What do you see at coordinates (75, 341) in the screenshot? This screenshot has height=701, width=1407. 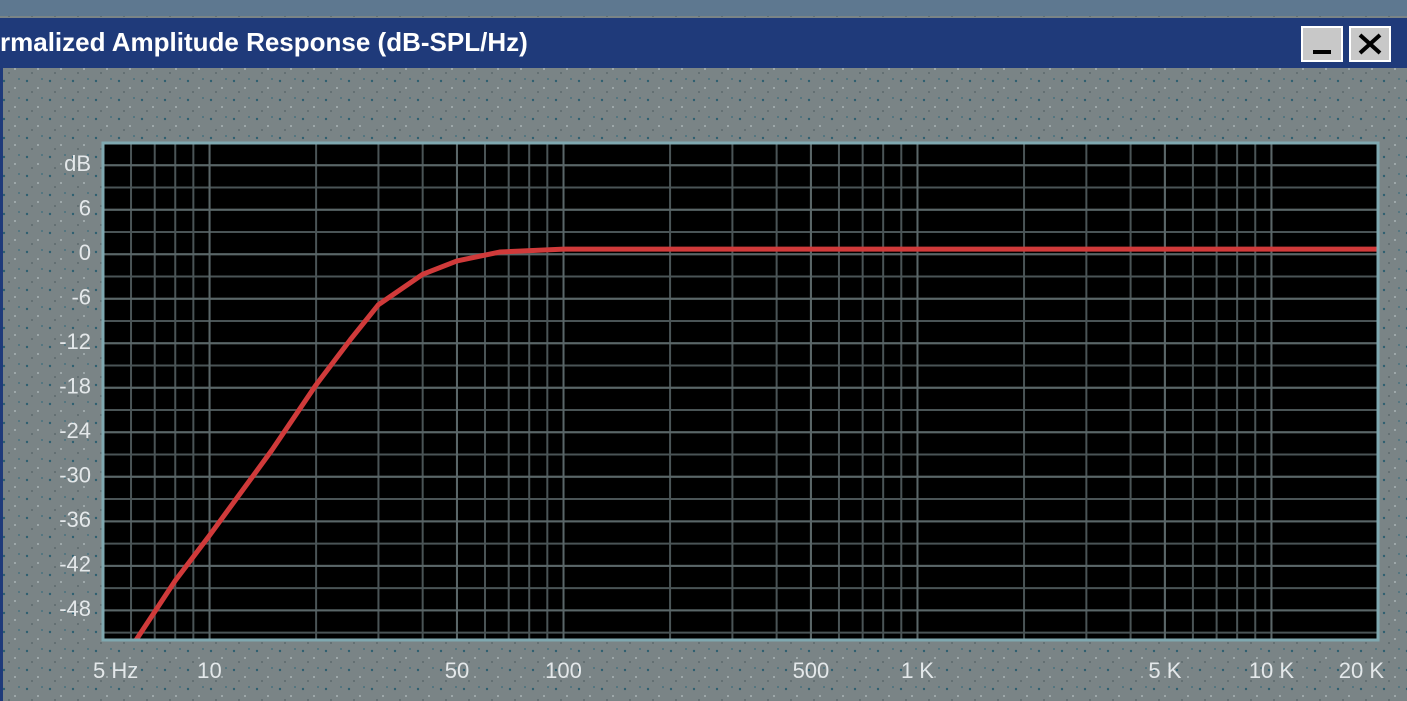 I see `y-tick-label: -12` at bounding box center [75, 341].